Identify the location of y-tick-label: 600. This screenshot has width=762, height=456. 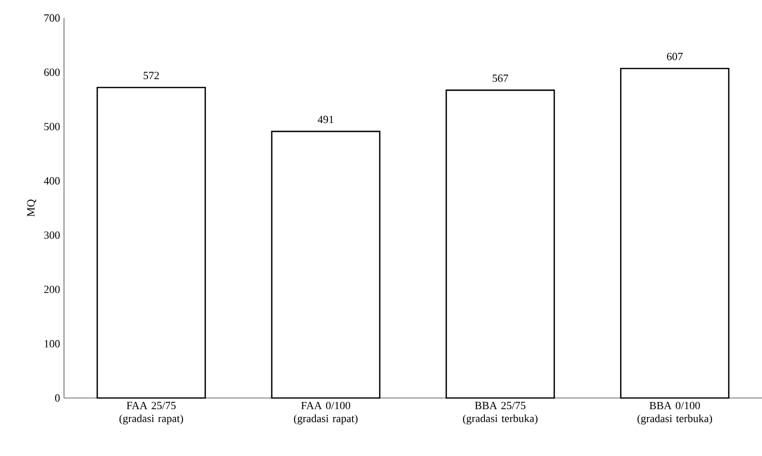
(52, 72).